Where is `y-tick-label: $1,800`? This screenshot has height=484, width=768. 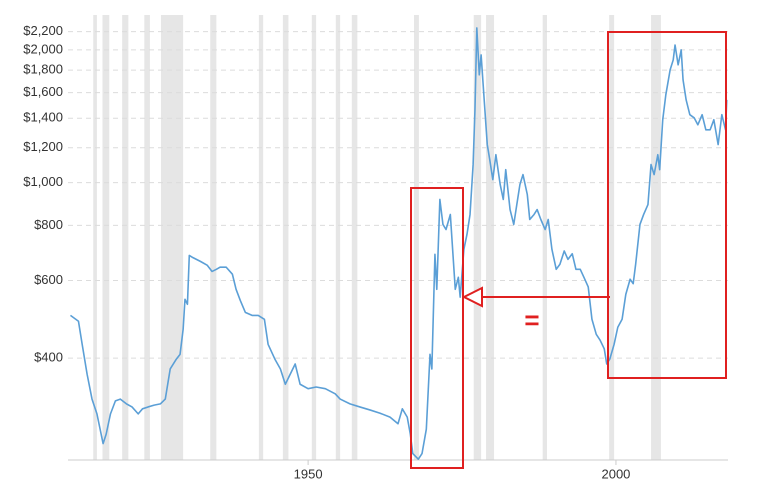
y-tick-label: $1,800 is located at coordinates (43, 69).